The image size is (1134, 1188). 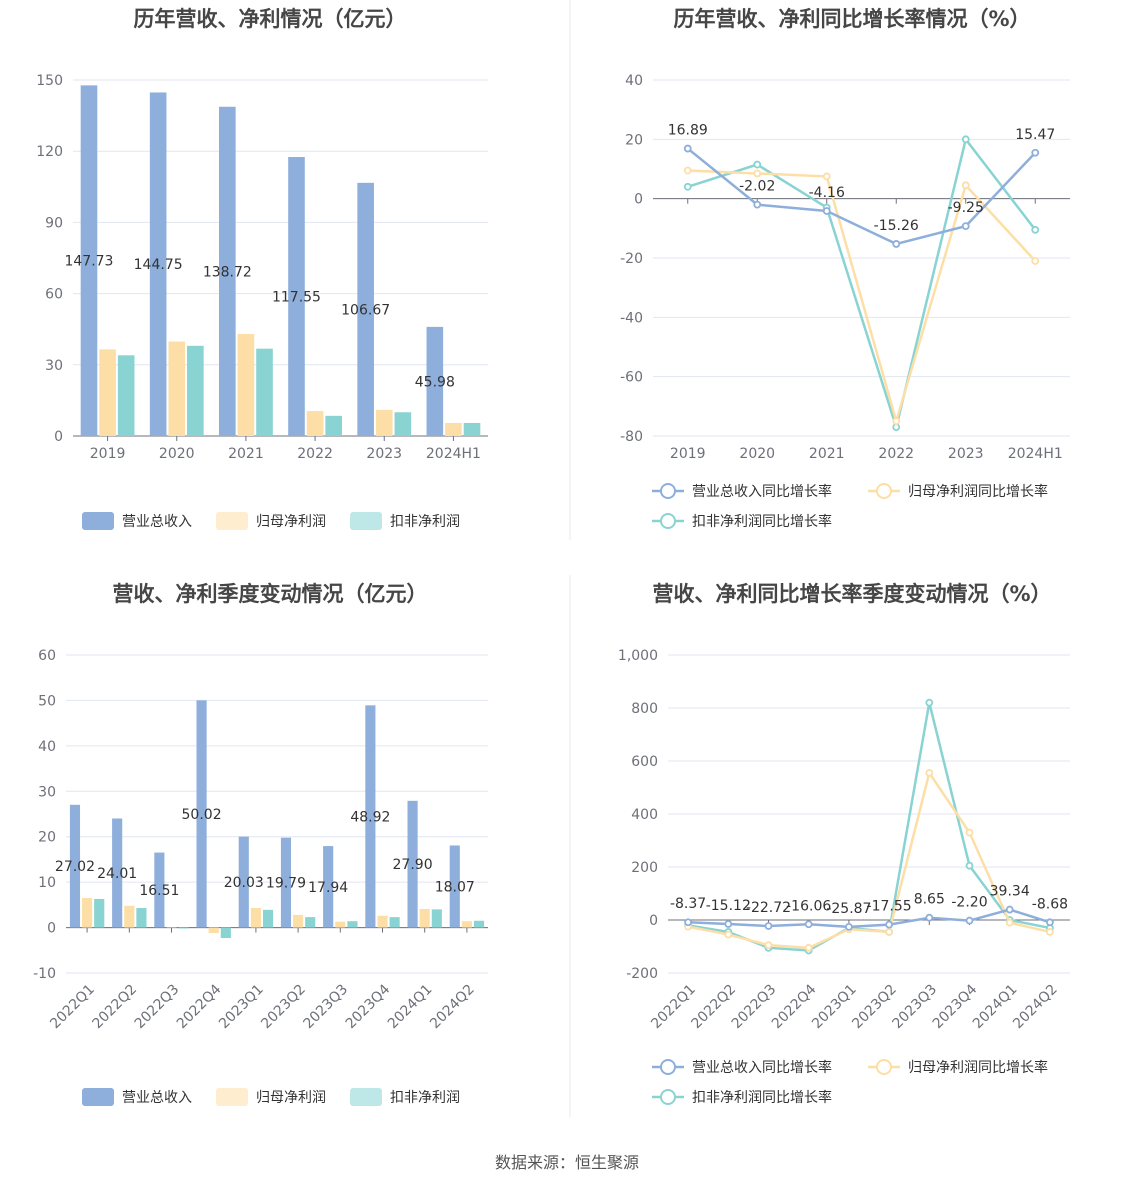 What do you see at coordinates (49, 152) in the screenshot?
I see `y-tick-label: 120` at bounding box center [49, 152].